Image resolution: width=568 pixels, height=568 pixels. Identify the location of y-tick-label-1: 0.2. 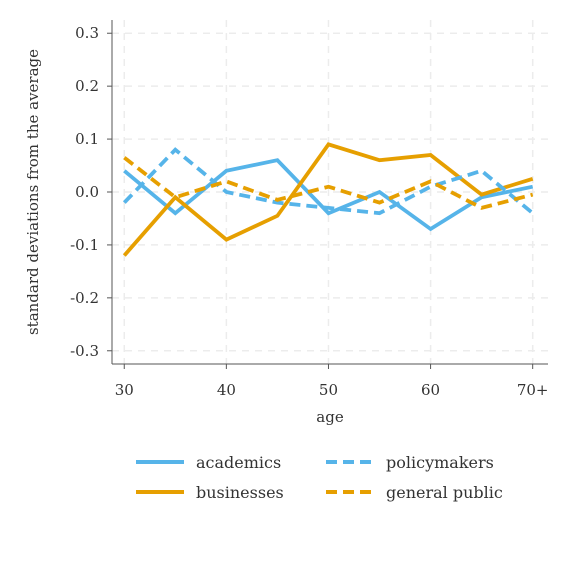
(87, 86).